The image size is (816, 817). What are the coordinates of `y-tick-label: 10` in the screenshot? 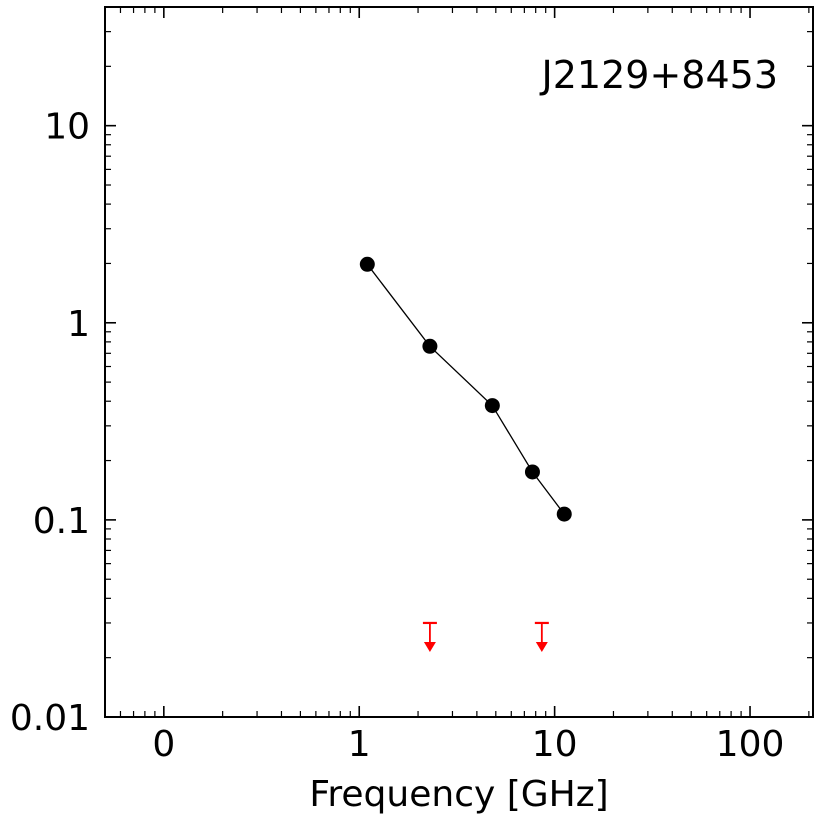 It's located at (67, 127).